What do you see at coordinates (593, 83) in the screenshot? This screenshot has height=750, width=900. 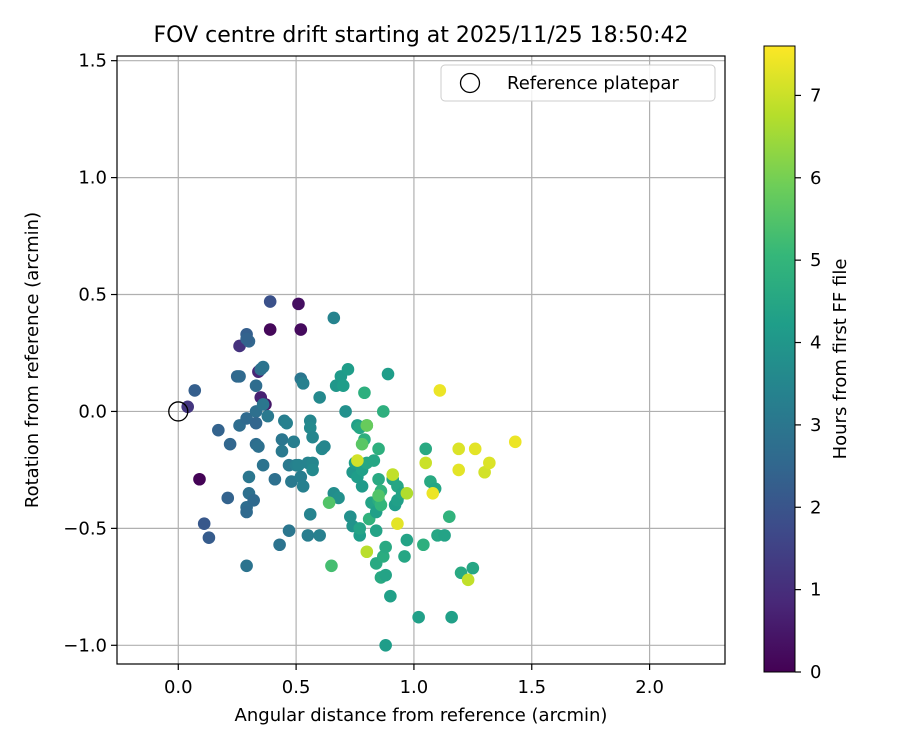 I see `legend-label: Reference platepar` at bounding box center [593, 83].